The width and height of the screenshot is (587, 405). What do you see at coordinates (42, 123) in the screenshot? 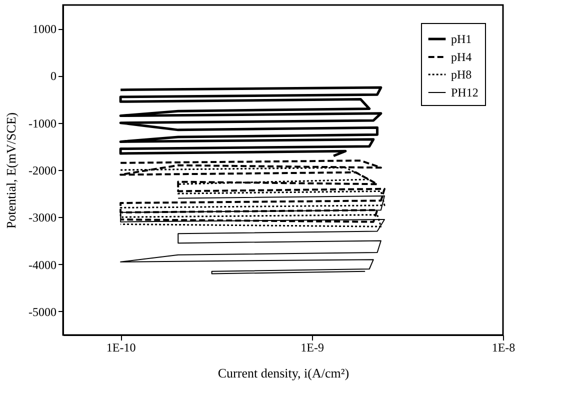
I see `y-tick-label: -1000` at bounding box center [42, 123].